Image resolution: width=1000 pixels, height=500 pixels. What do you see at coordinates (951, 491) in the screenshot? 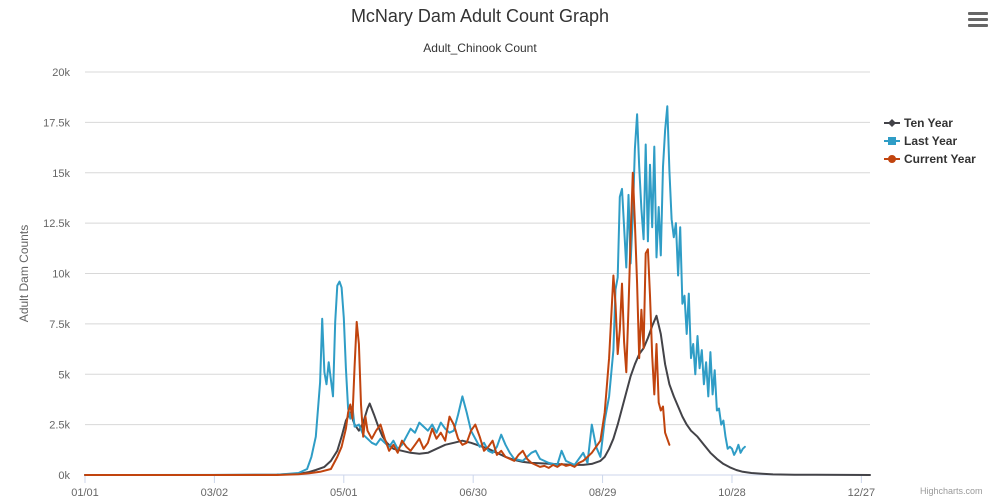
I see `credits-link: Highcharts.com` at bounding box center [951, 491].